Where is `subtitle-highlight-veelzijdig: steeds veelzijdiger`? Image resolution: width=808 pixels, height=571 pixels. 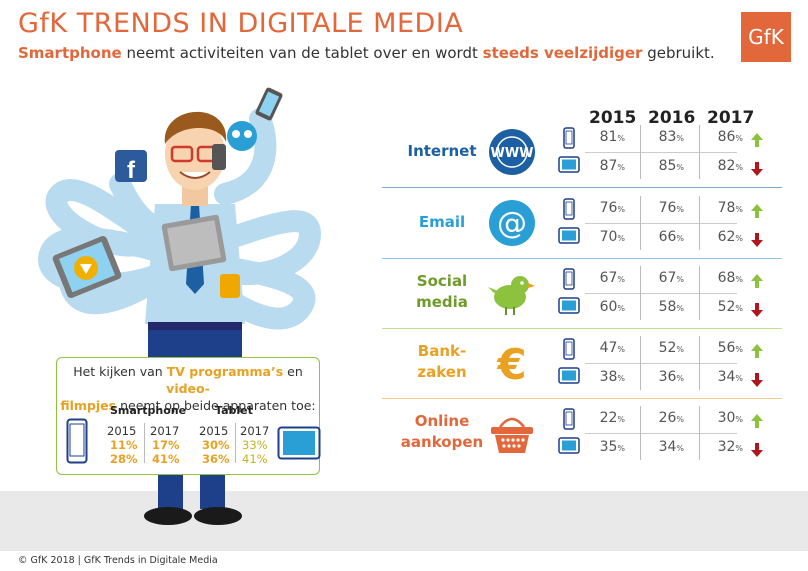 subtitle-highlight-veelzijdig: steeds veelzijdiger is located at coordinates (562, 53).